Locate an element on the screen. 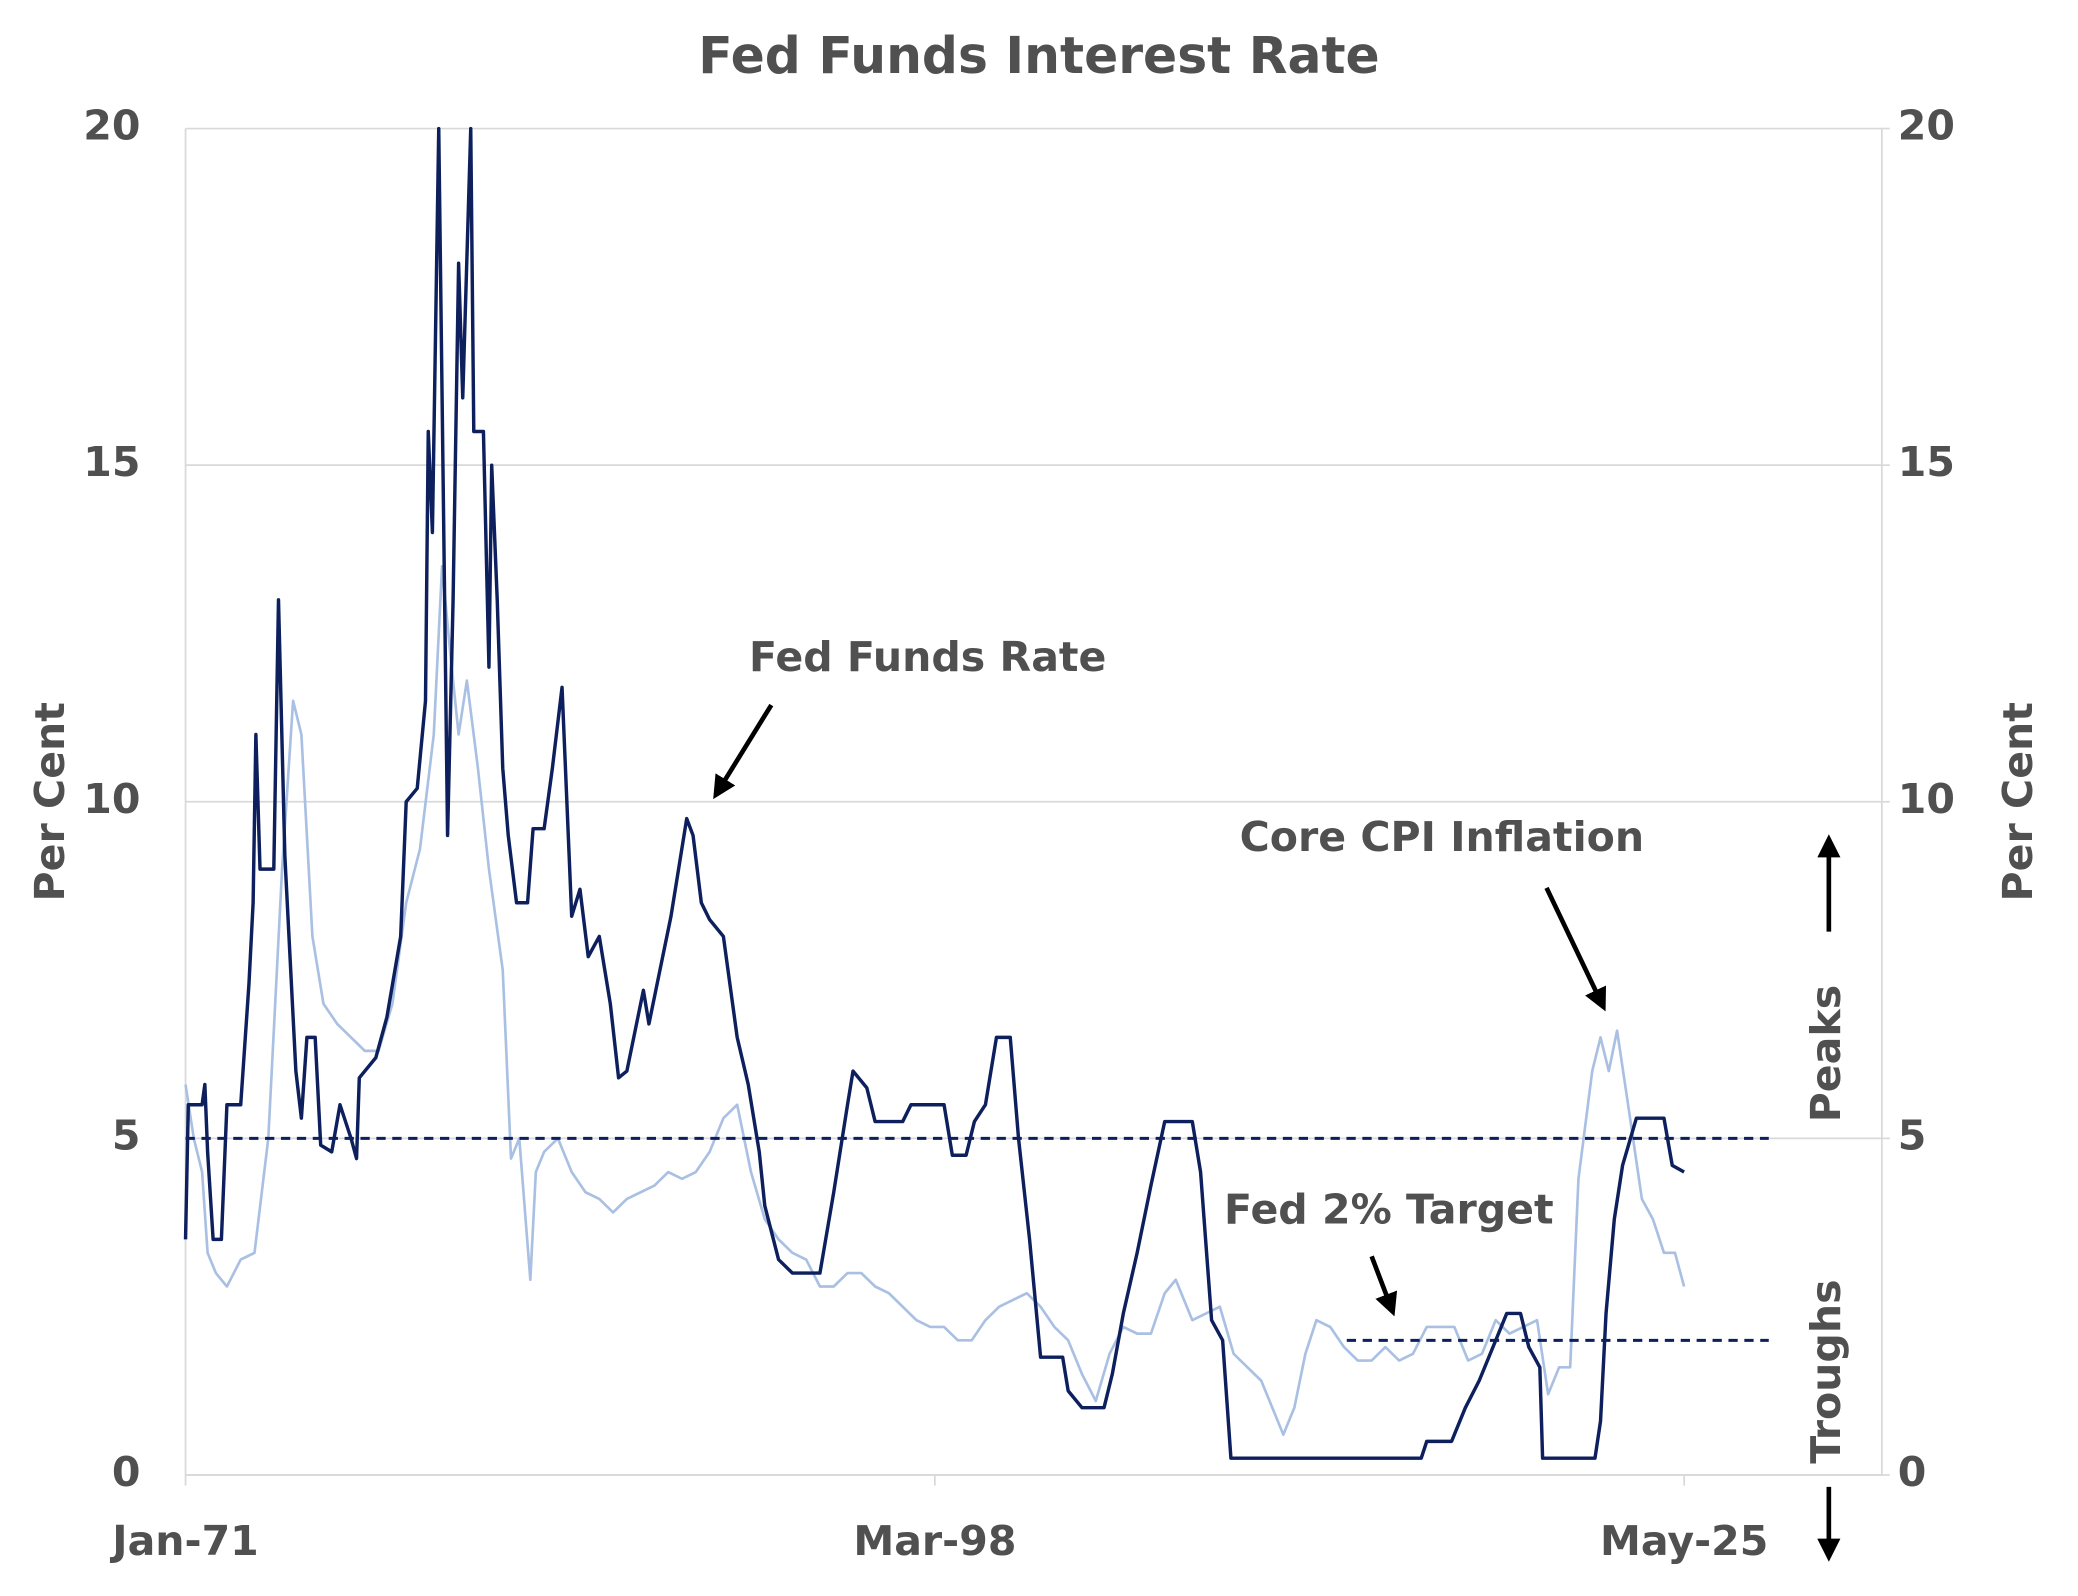  annotation: Fed 2% Target is located at coordinates (1389, 1210).